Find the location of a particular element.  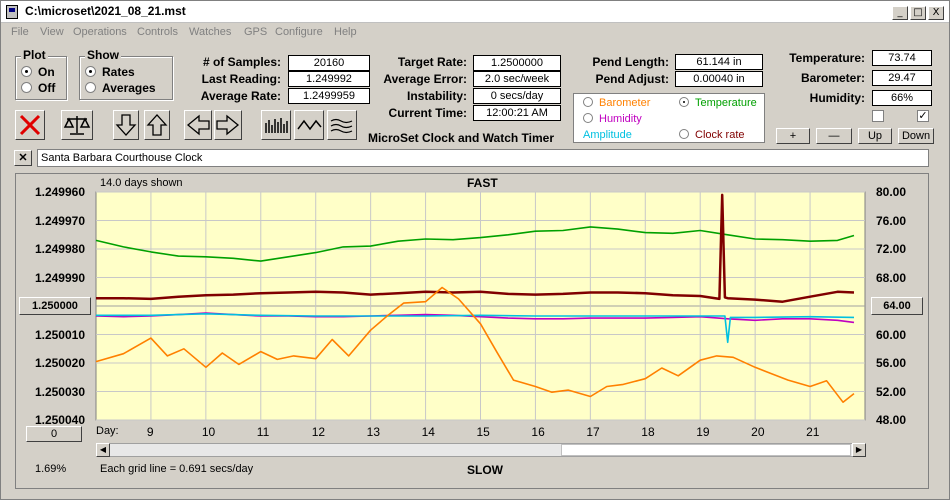

arrow-down-icon is located at coordinates (126, 125).